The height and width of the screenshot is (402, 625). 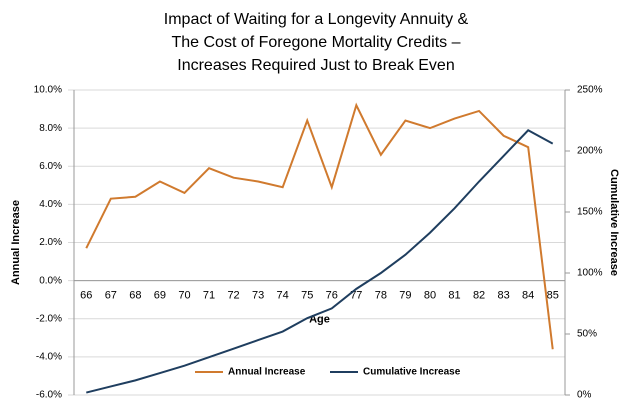 I want to click on y2-tick-label: 150%, so click(x=590, y=212).